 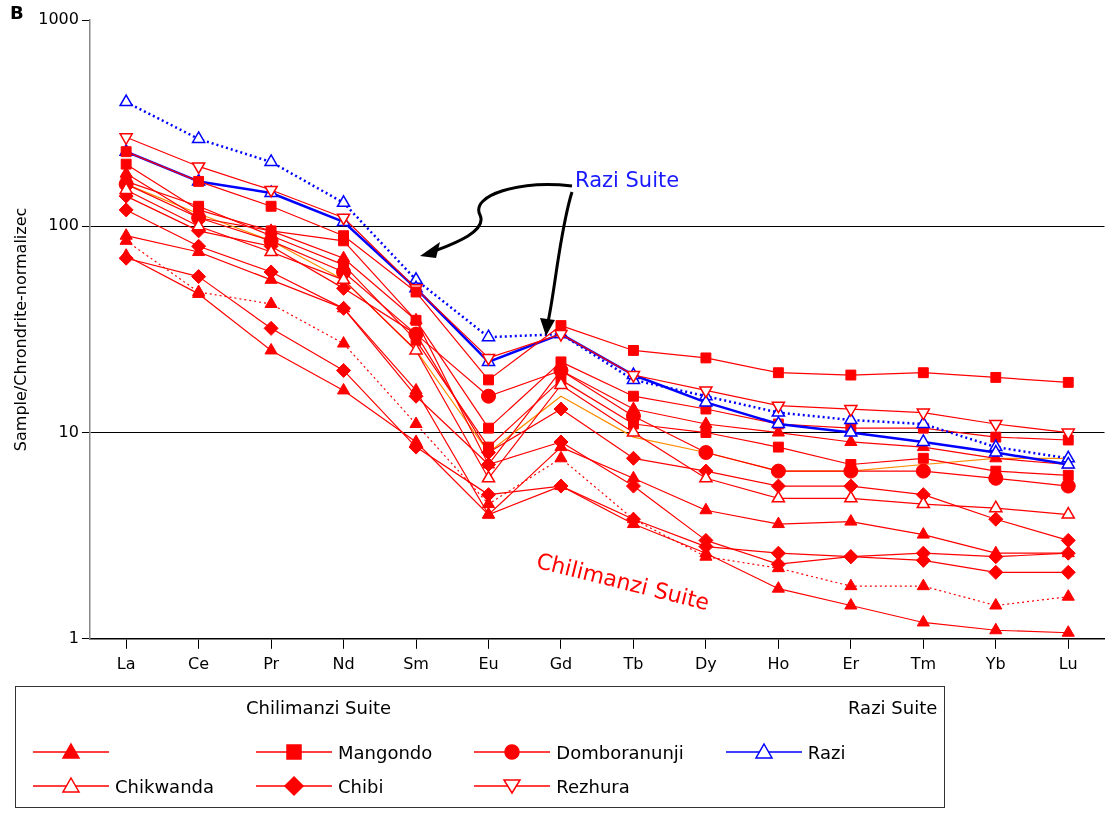 What do you see at coordinates (593, 786) in the screenshot?
I see `legend-label: Rezhura` at bounding box center [593, 786].